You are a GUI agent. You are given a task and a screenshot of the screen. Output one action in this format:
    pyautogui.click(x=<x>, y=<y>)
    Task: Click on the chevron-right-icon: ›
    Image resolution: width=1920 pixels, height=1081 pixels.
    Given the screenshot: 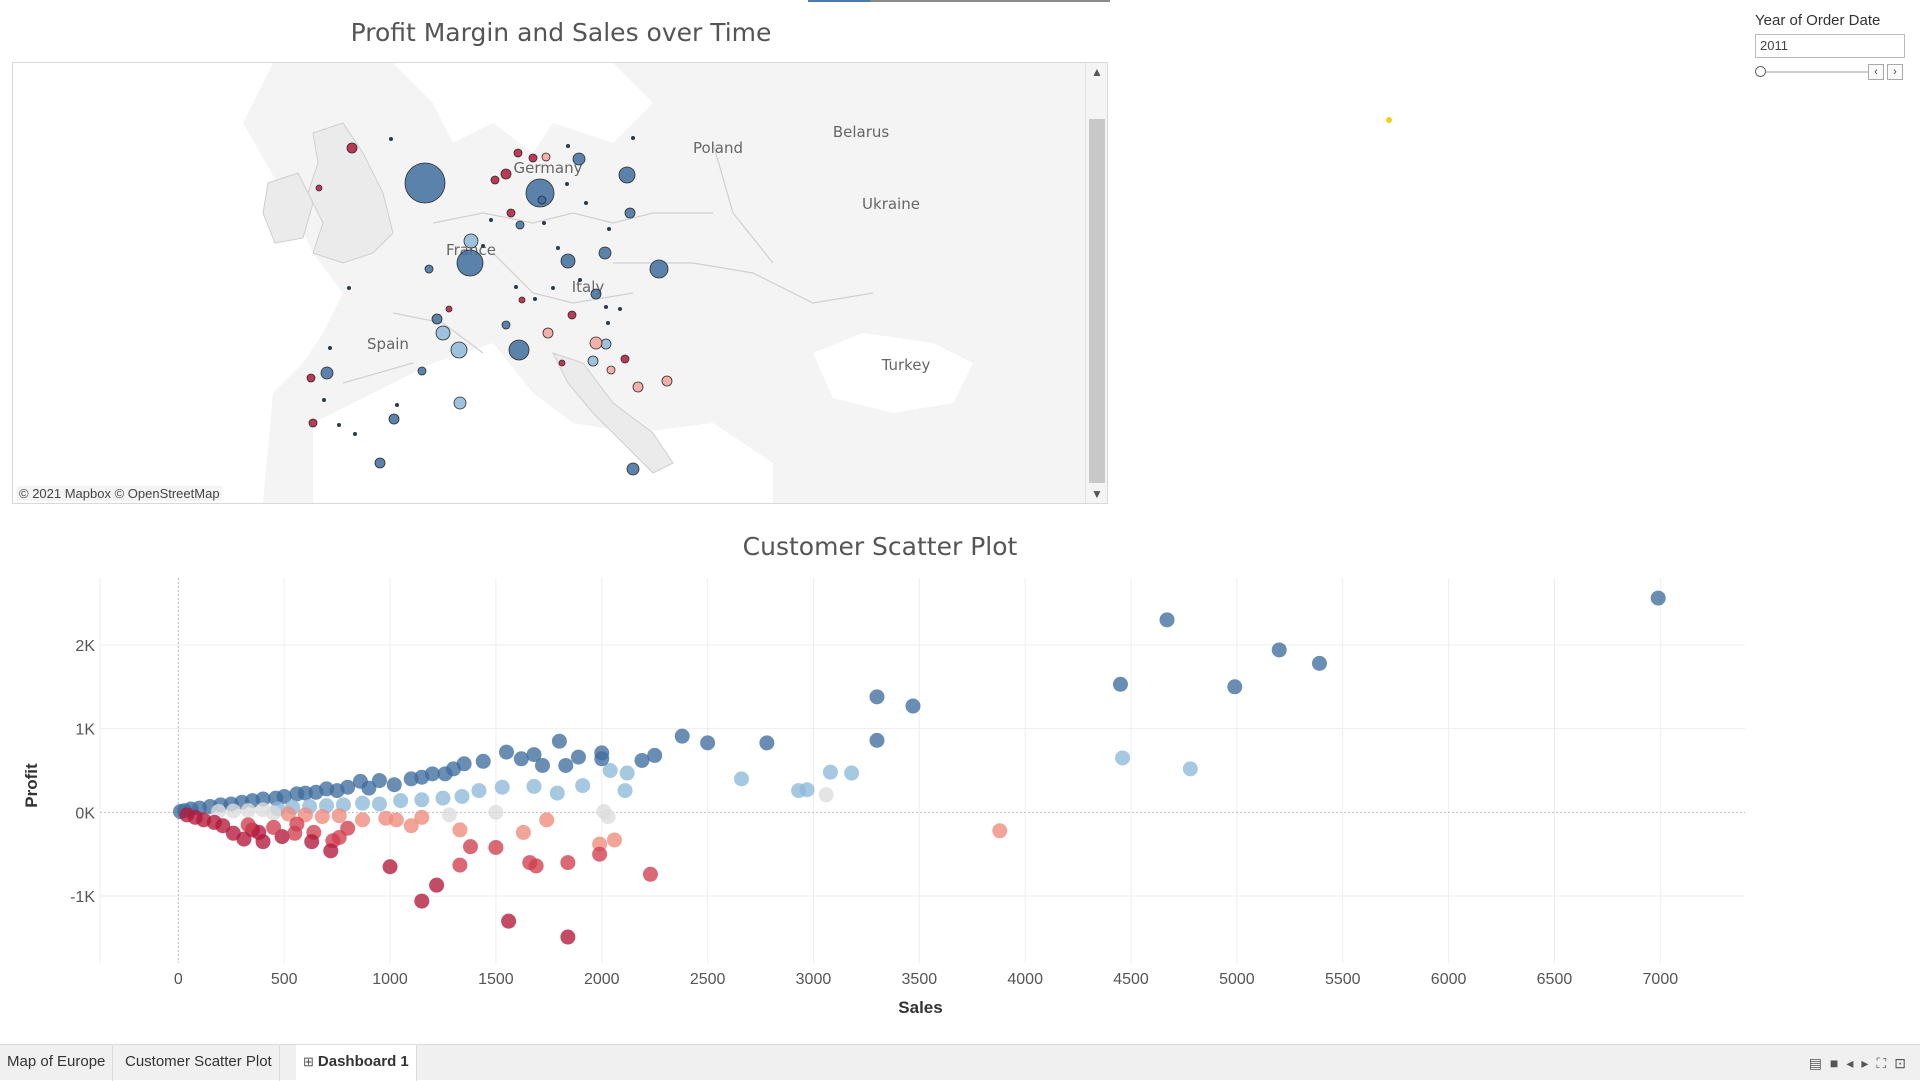 What is the action you would take?
    pyautogui.click(x=1895, y=72)
    